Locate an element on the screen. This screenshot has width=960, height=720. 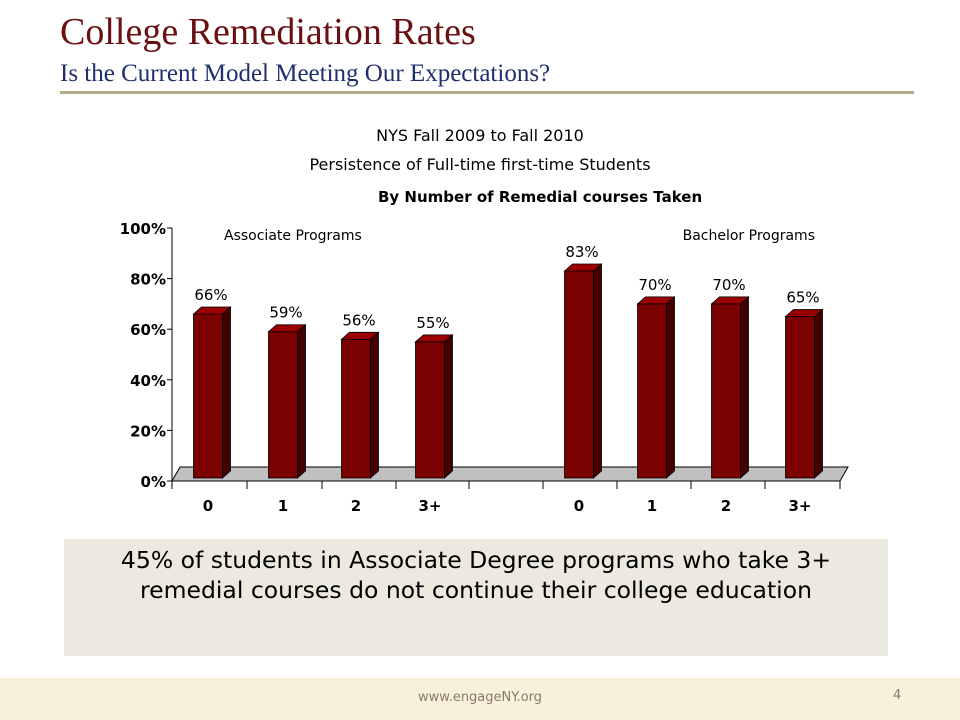
chart-title-line-3: By Number of Remedial courses Taken is located at coordinates (540, 197).